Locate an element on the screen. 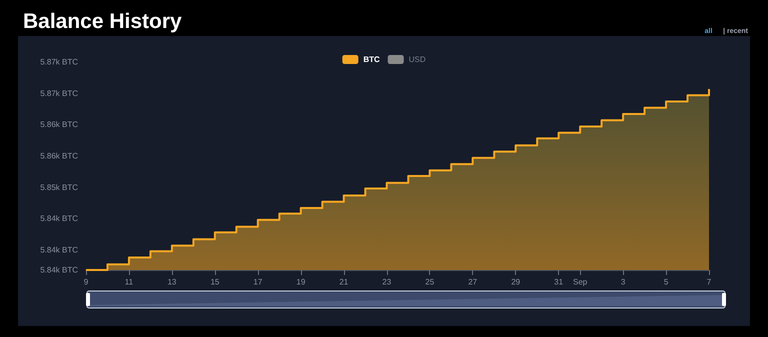 The image size is (768, 337). legend-label: USD is located at coordinates (417, 59).